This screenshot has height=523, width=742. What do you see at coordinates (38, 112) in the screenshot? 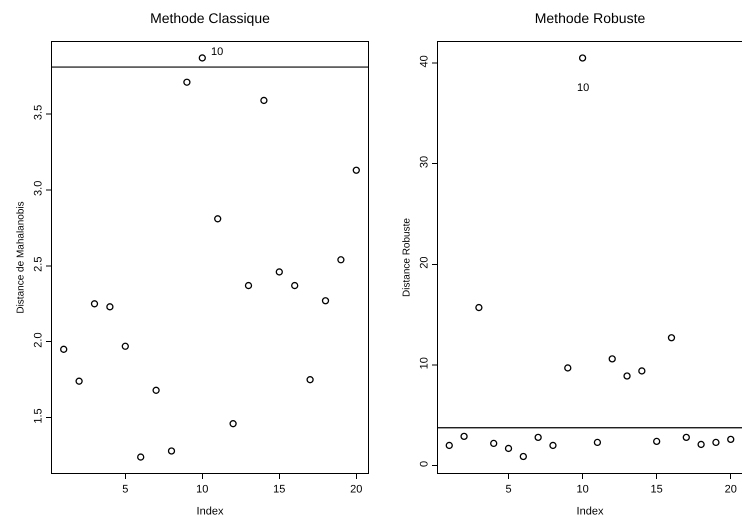
I see `y-tick-label: 3.5` at bounding box center [38, 112].